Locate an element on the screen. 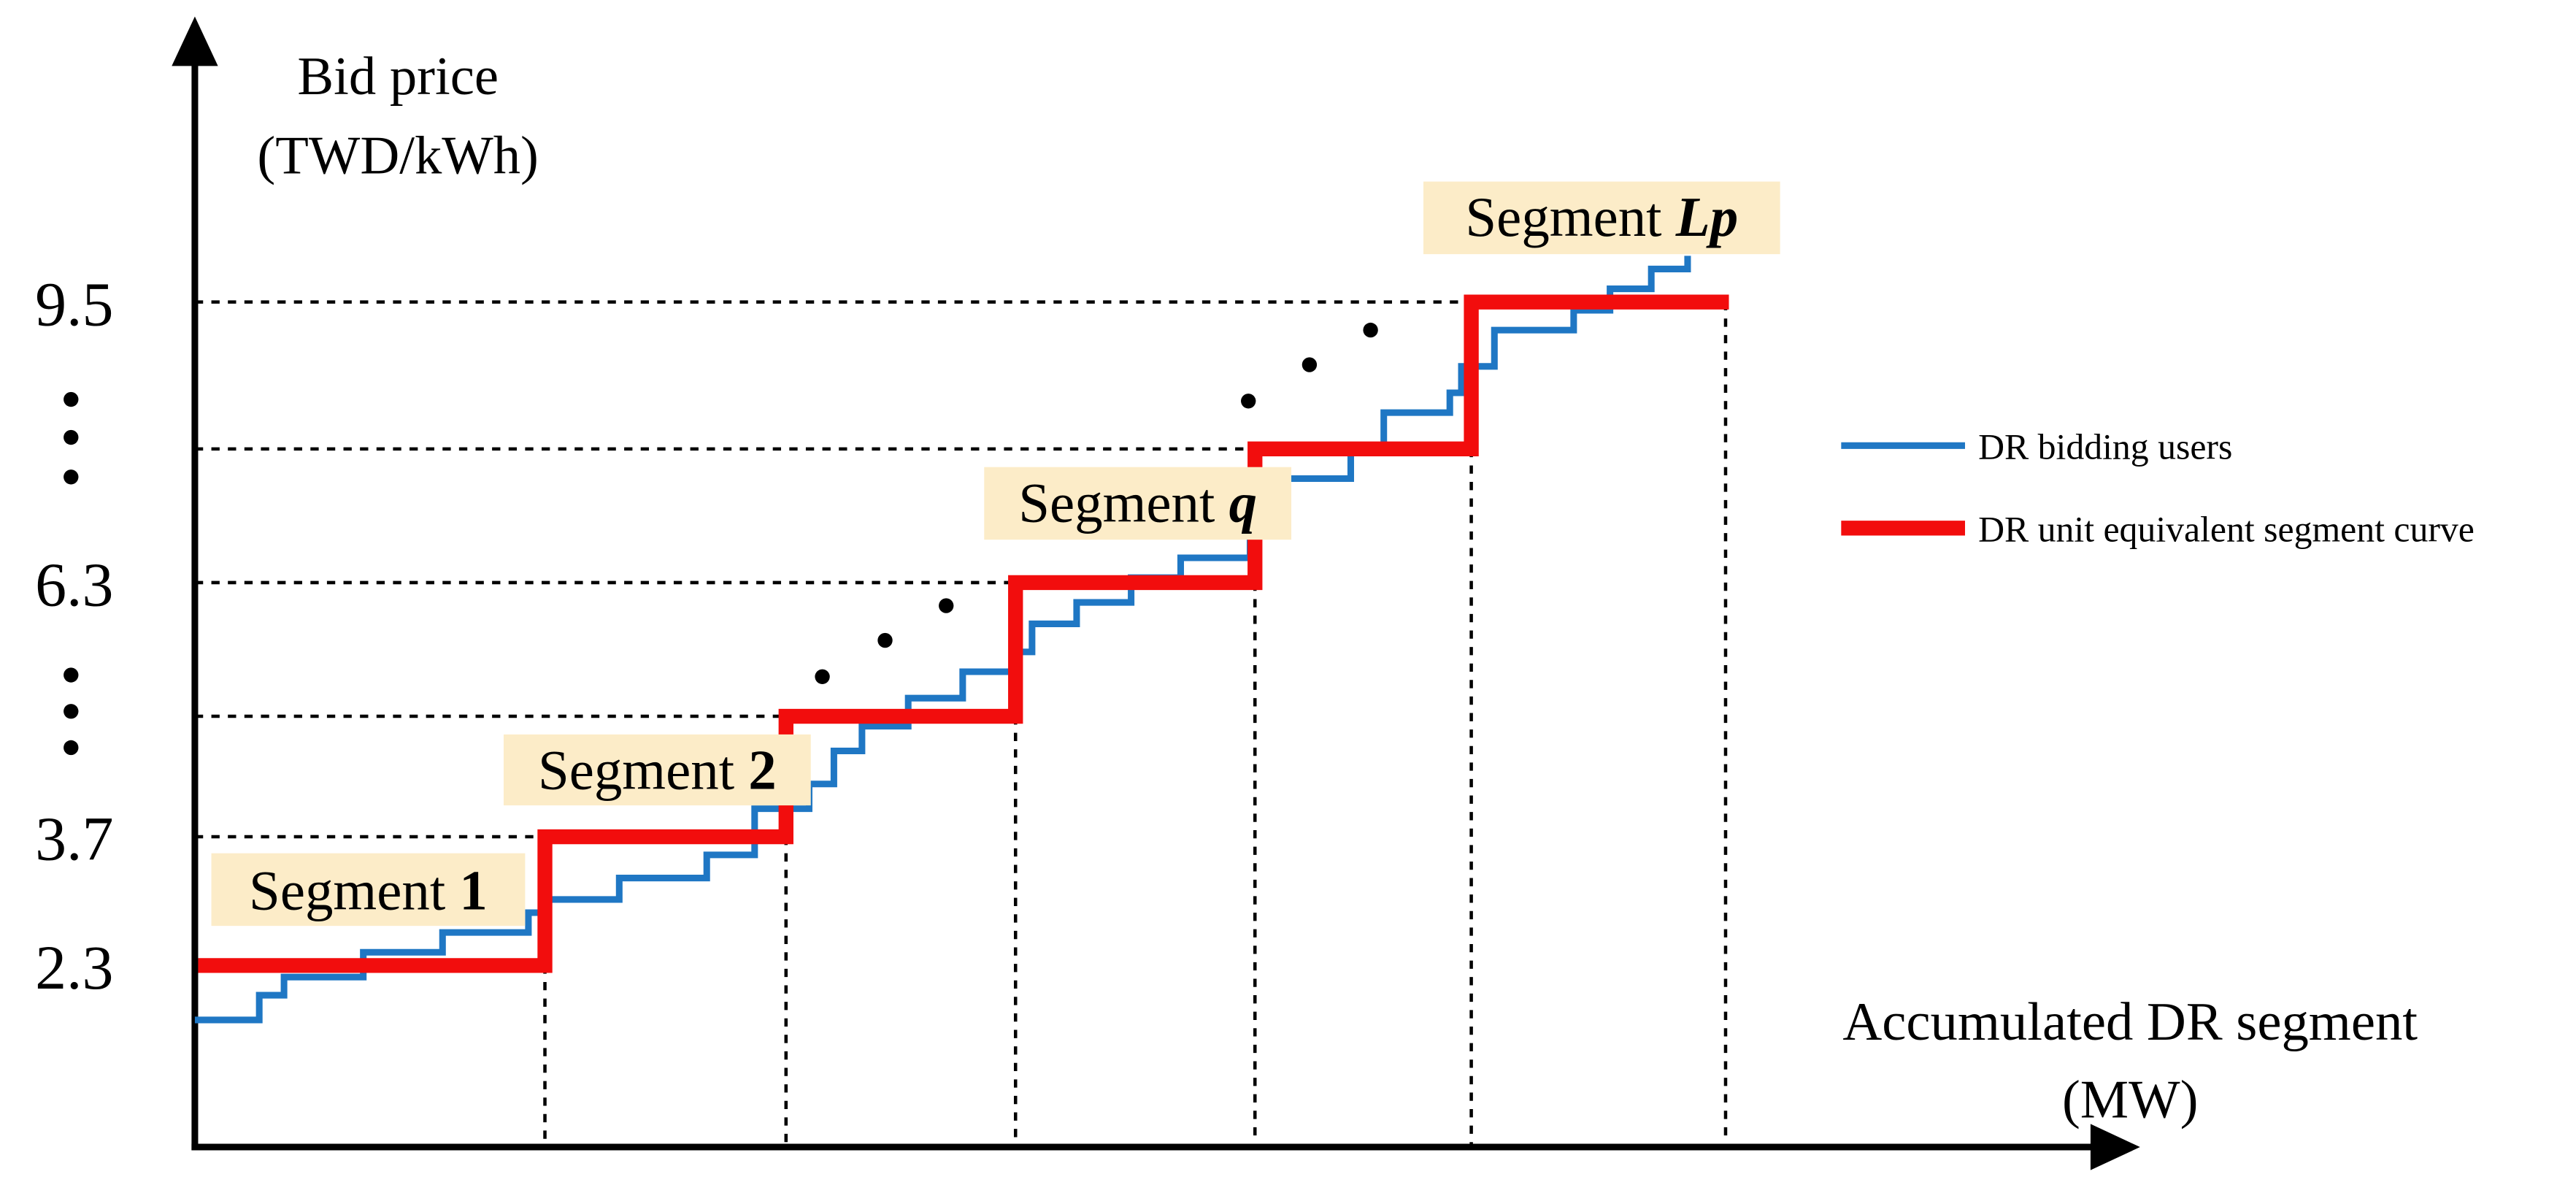  svg-text: Segment q is located at coordinates (1137, 503).